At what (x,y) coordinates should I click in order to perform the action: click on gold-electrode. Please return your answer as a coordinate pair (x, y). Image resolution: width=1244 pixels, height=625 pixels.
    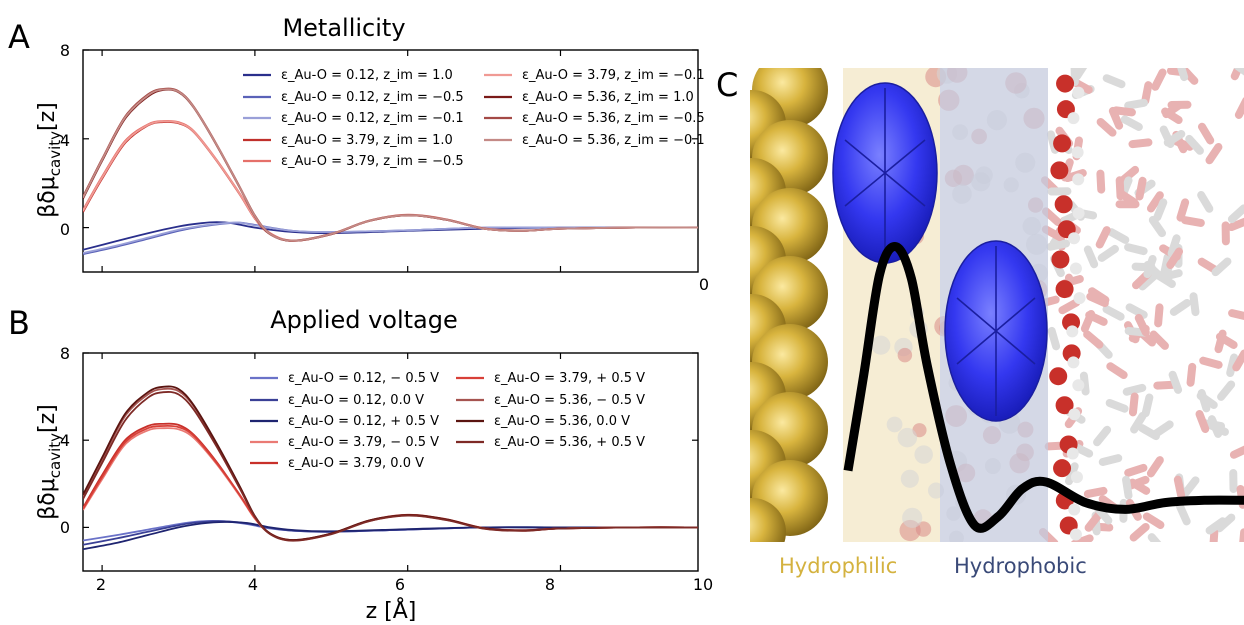
    Looking at the image, I should click on (789, 305).